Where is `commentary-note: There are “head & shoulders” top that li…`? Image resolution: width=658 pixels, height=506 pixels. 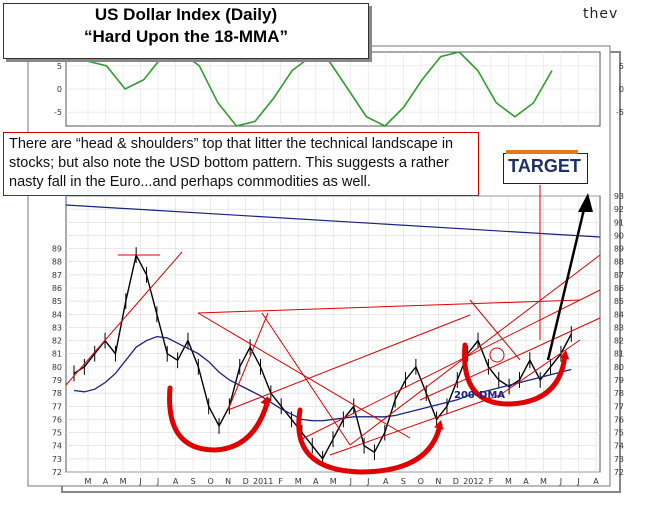 commentary-note: There are “head & shoulders” top that li… is located at coordinates (241, 164).